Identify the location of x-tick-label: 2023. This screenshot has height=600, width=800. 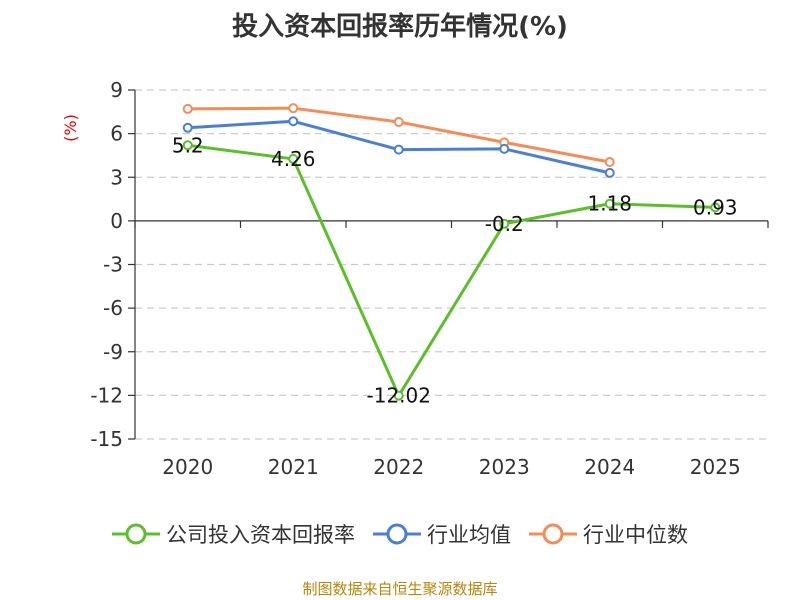
(504, 467).